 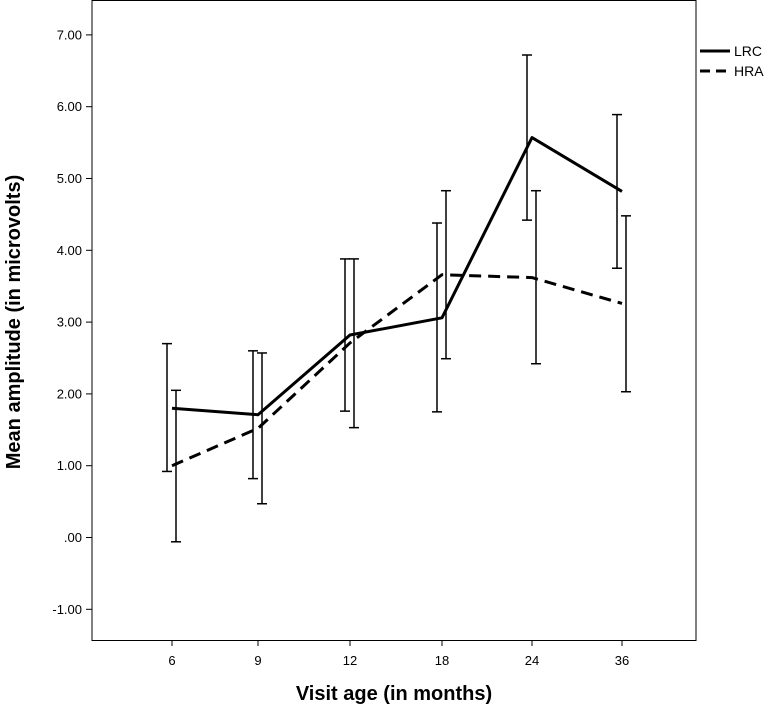 I want to click on y-tick-label: 4.00, so click(x=69, y=250).